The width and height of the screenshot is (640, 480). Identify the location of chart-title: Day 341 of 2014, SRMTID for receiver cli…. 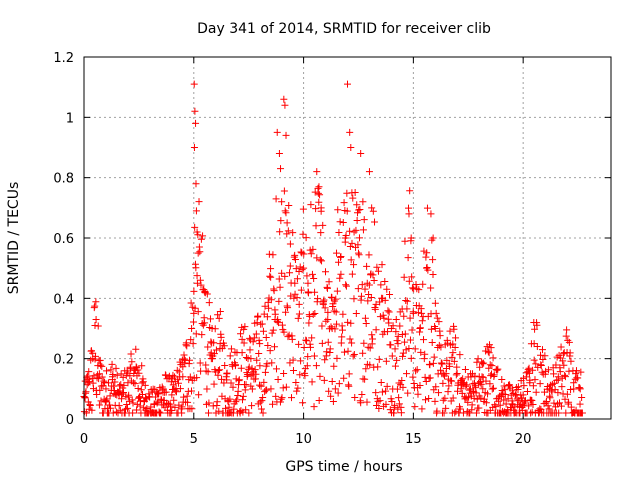
(344, 29).